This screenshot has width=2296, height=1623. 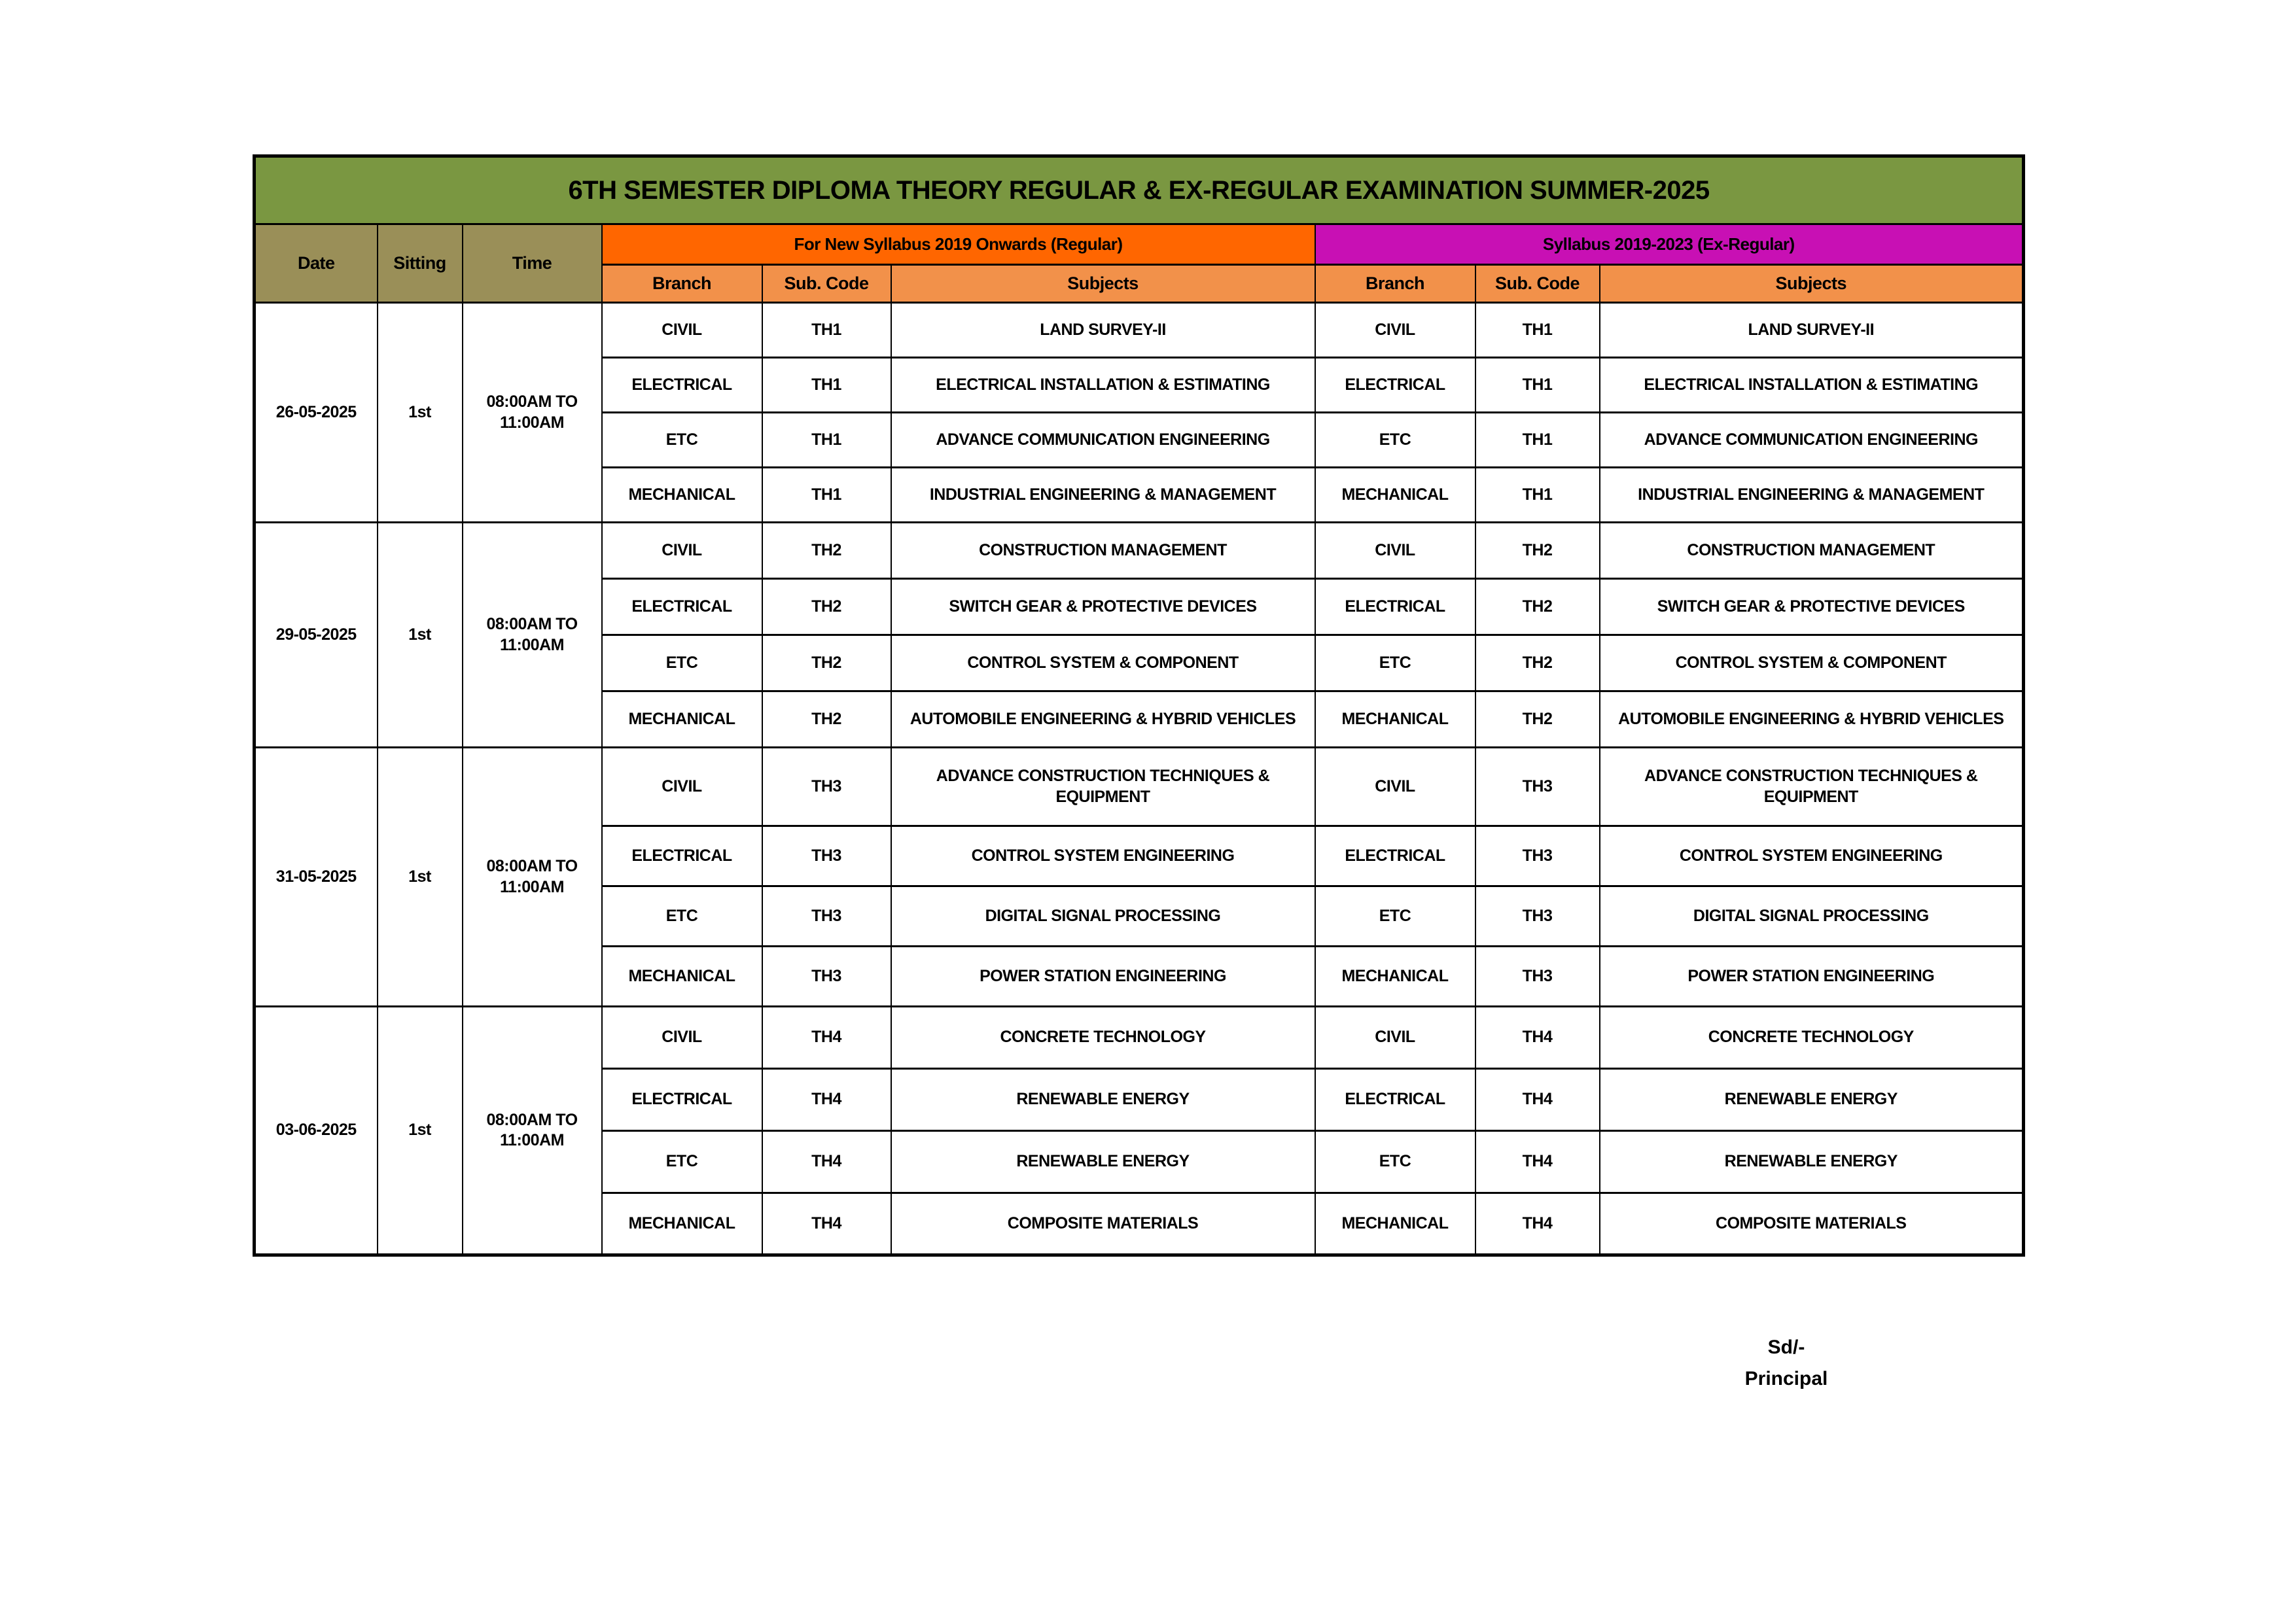 I want to click on subject-cell-regular: POWER STATION ENGINEERING, so click(x=1103, y=976).